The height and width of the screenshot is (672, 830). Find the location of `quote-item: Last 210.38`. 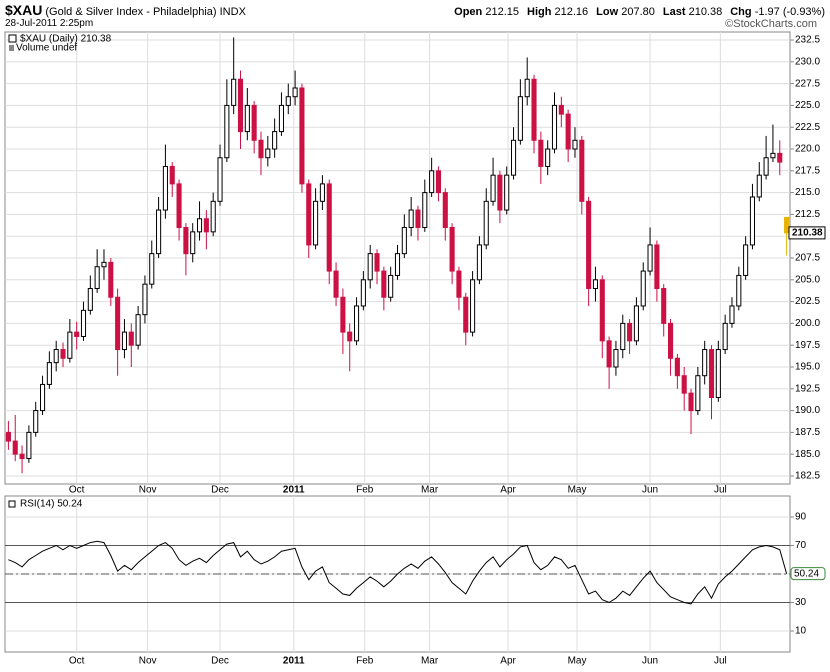

quote-item: Last 210.38 is located at coordinates (692, 12).